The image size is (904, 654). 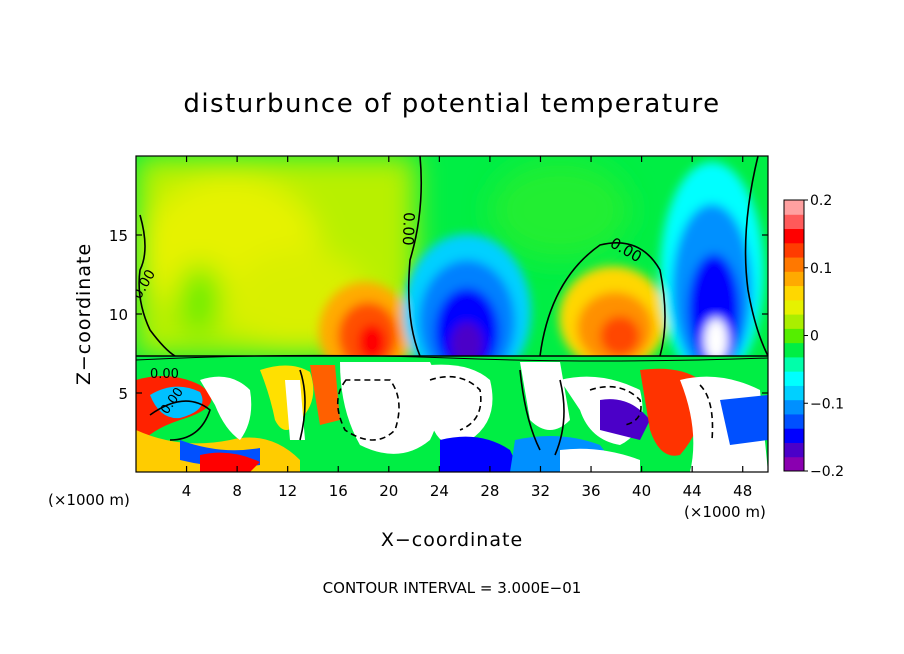 What do you see at coordinates (237, 491) in the screenshot?
I see `x-tick-label: 8` at bounding box center [237, 491].